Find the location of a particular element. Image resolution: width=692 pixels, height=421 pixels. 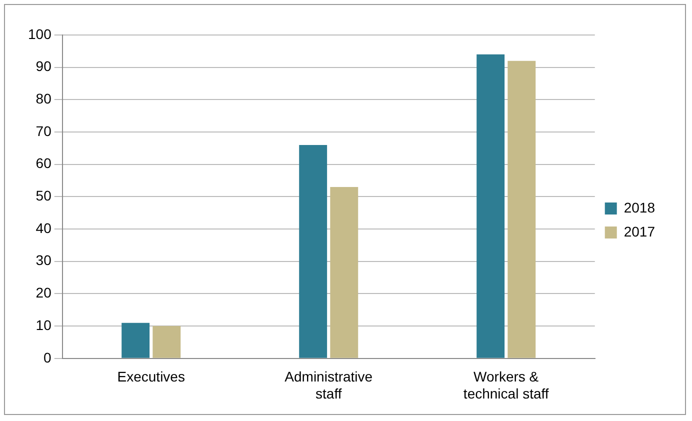

y-tick-label: 10 is located at coordinates (44, 324).